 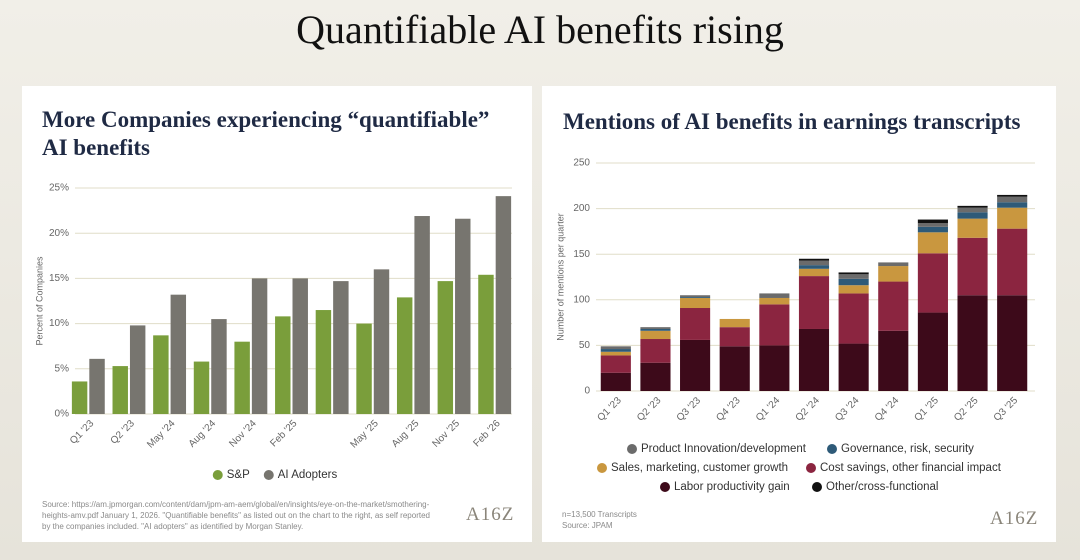 What do you see at coordinates (1006, 409) in the screenshot?
I see `x-tick-label: Q3 '25` at bounding box center [1006, 409].